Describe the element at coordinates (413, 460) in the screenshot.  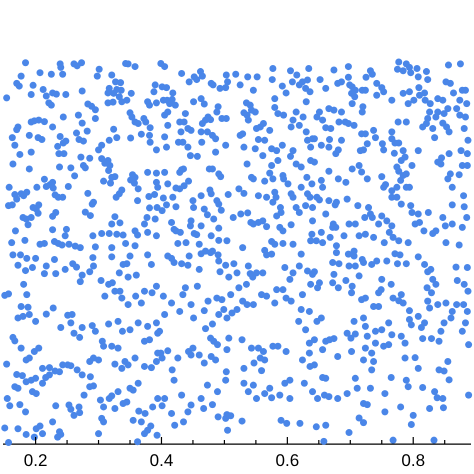
I see `x-tick-label: 0.8` at that location.